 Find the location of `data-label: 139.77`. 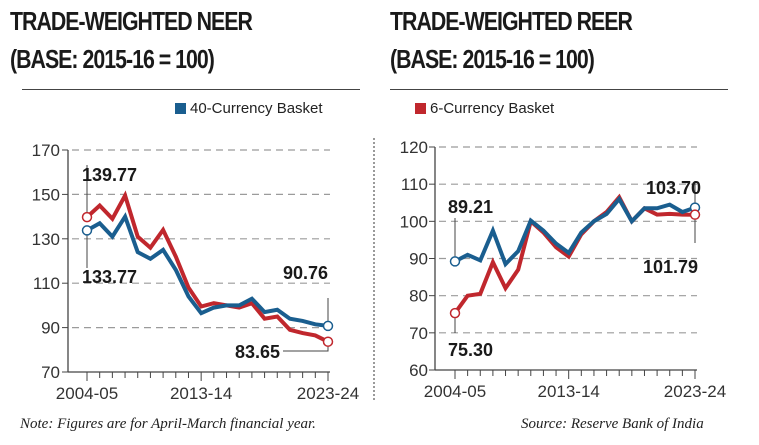

data-label: 139.77 is located at coordinates (109, 175).